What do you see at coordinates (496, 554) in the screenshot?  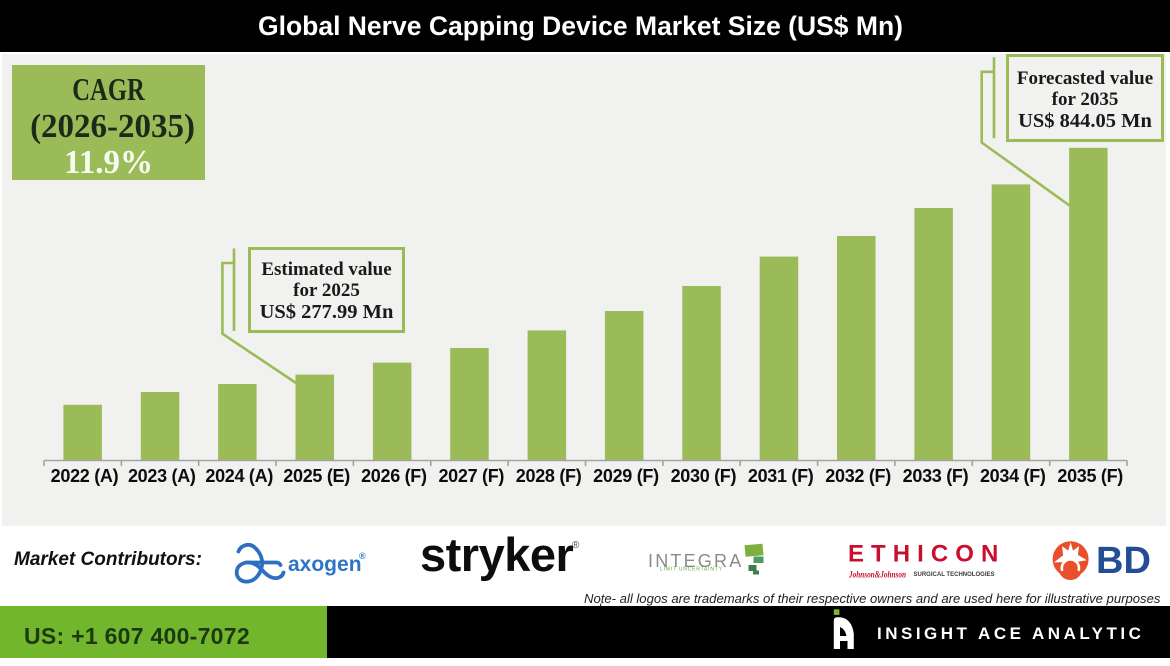 I see `svg-text: stryker` at bounding box center [496, 554].